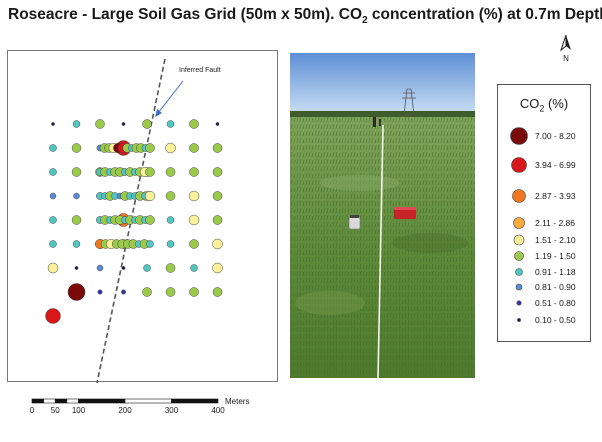  Describe the element at coordinates (484, 14) in the screenshot. I see `title-text-end: concentration (%) at 0.7m Depth` at that location.